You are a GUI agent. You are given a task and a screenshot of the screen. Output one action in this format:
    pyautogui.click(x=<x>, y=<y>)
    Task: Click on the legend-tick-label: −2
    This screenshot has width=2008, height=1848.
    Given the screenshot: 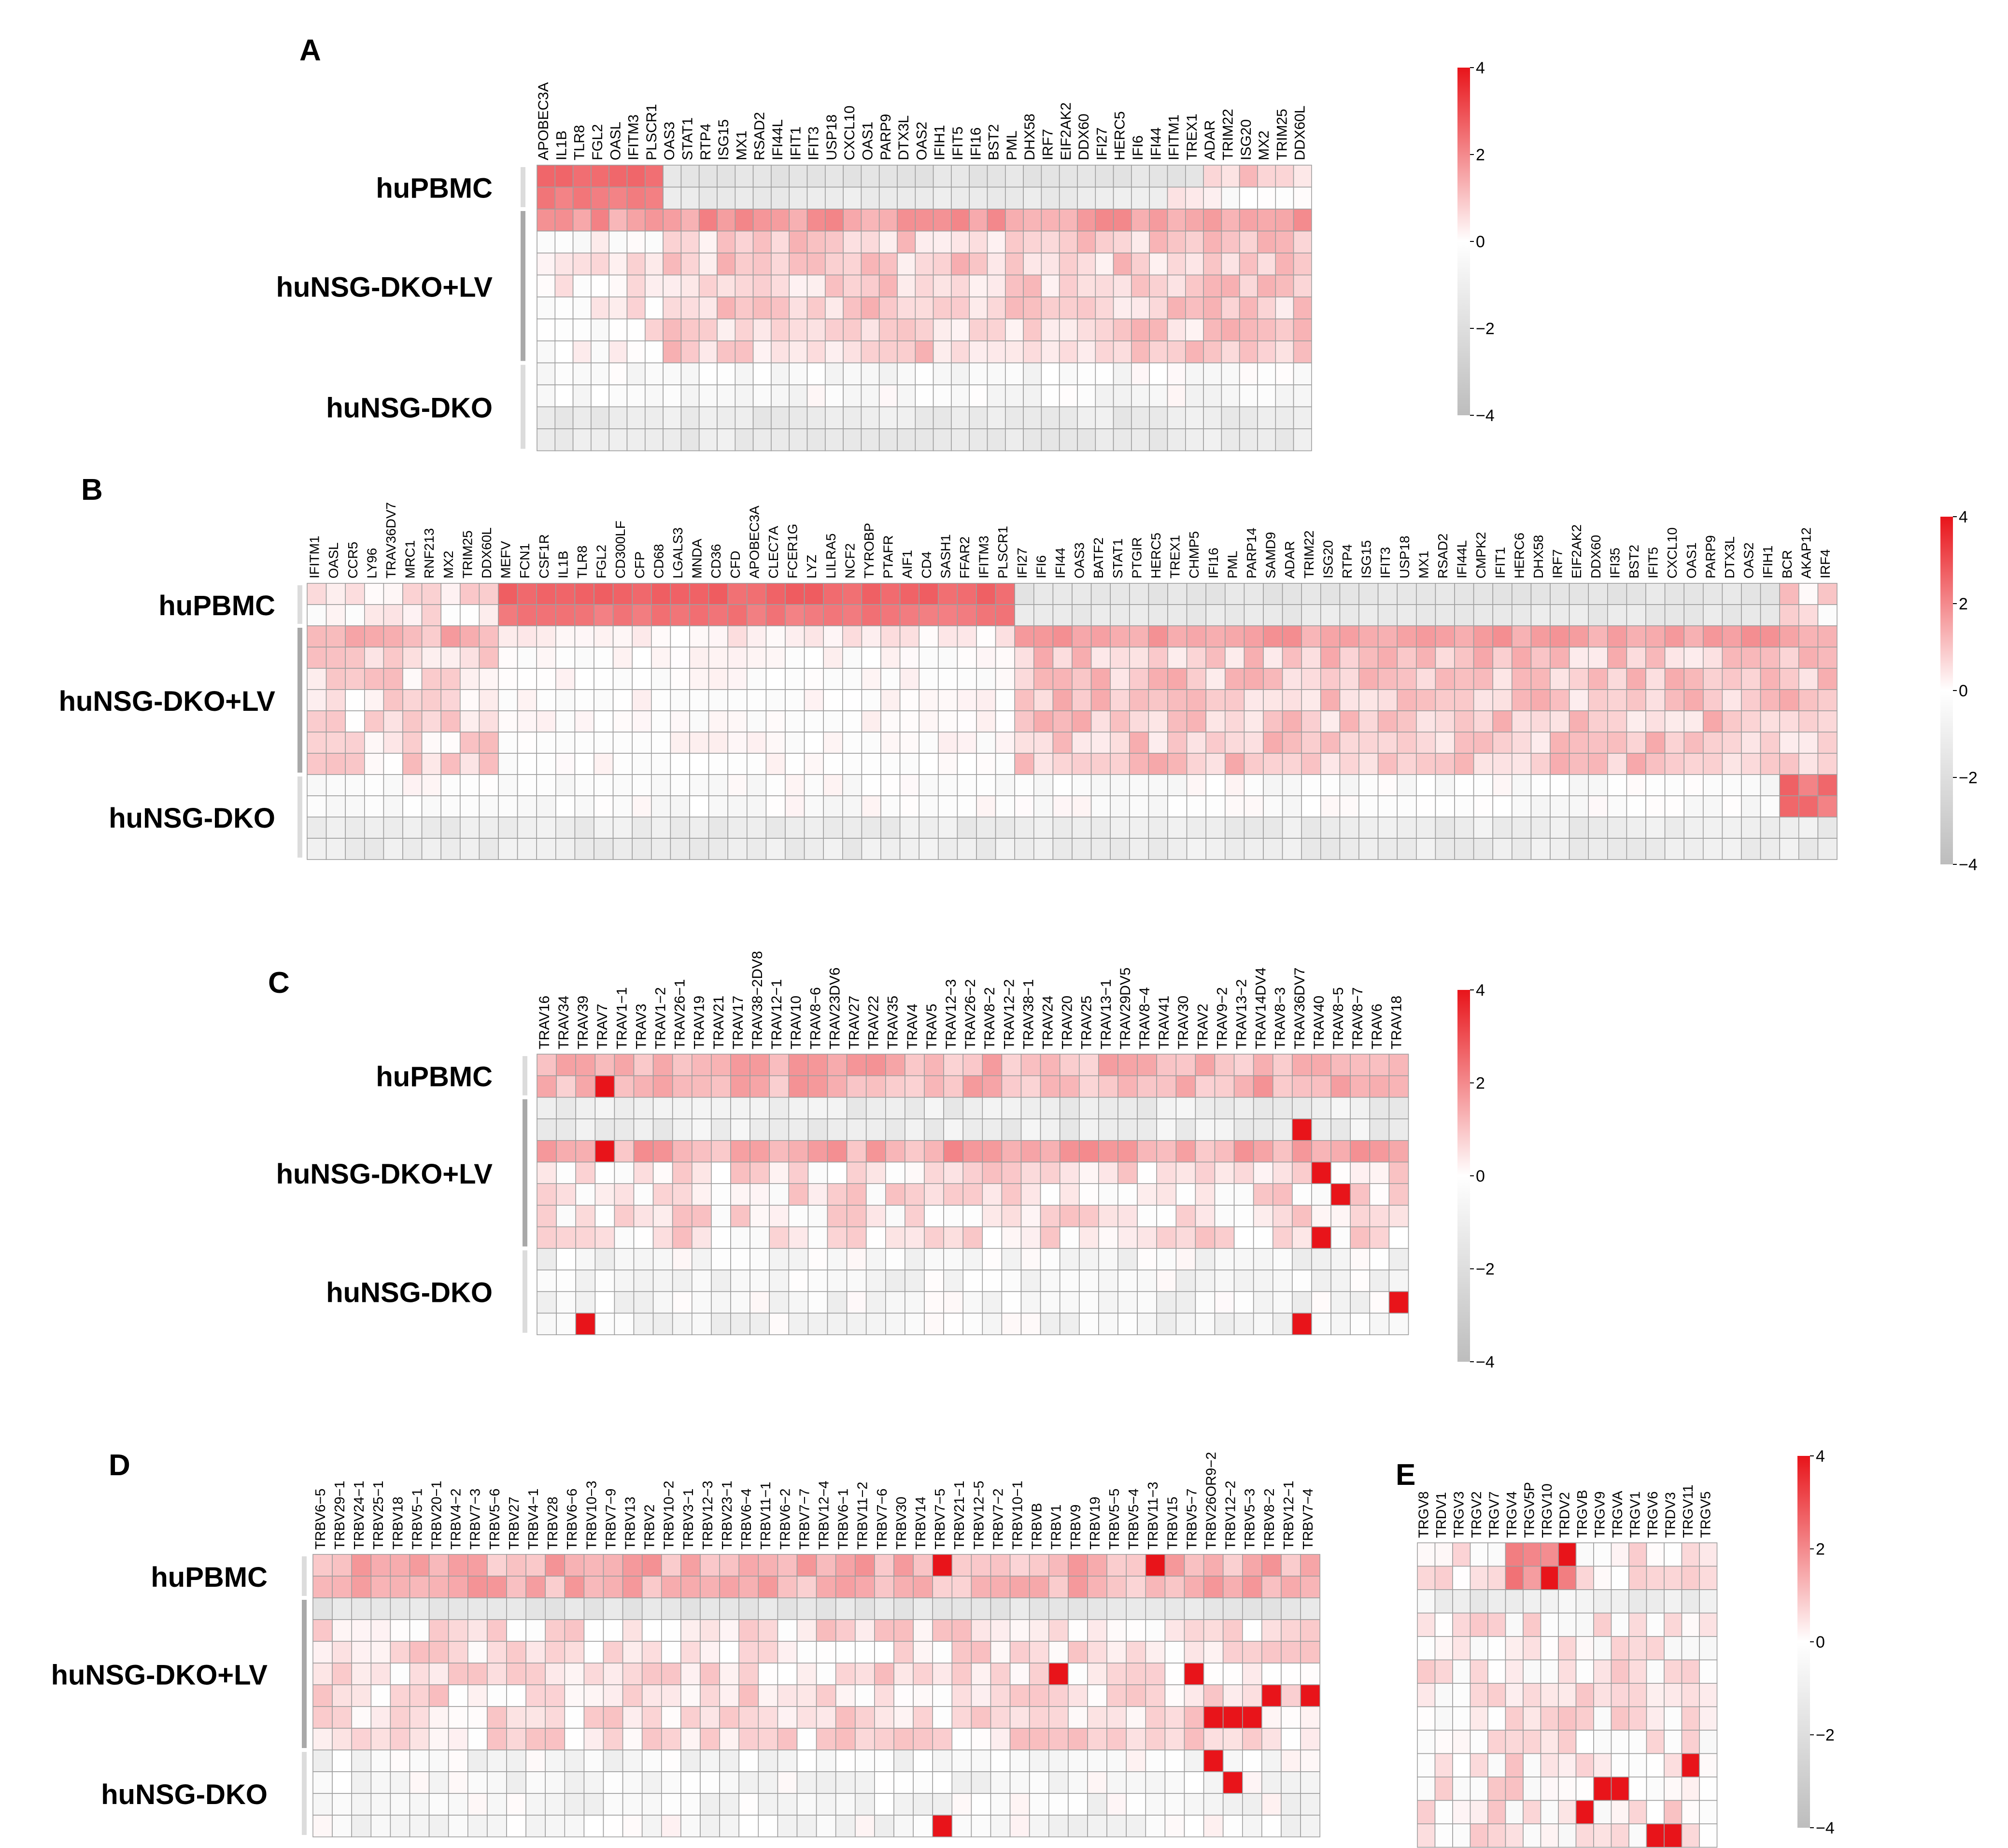 What is the action you would take?
    pyautogui.click(x=1825, y=1736)
    